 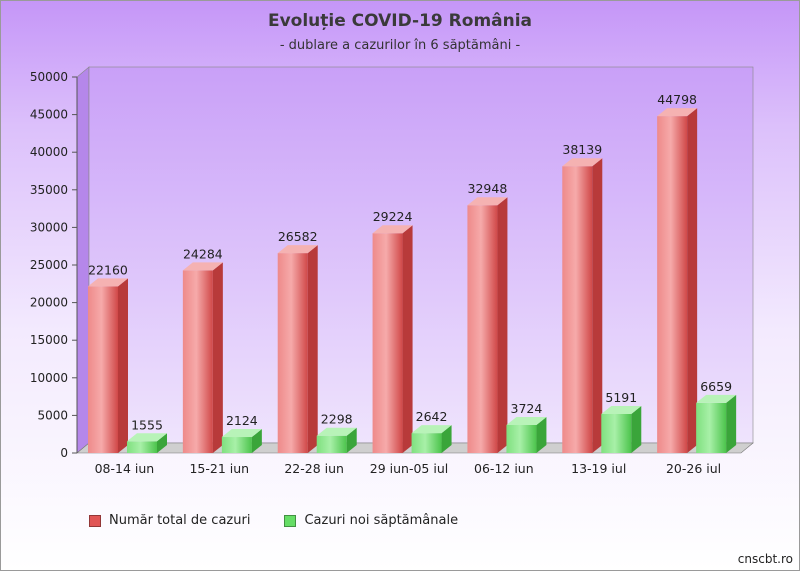 I want to click on plot-side-wall, so click(x=83, y=260).